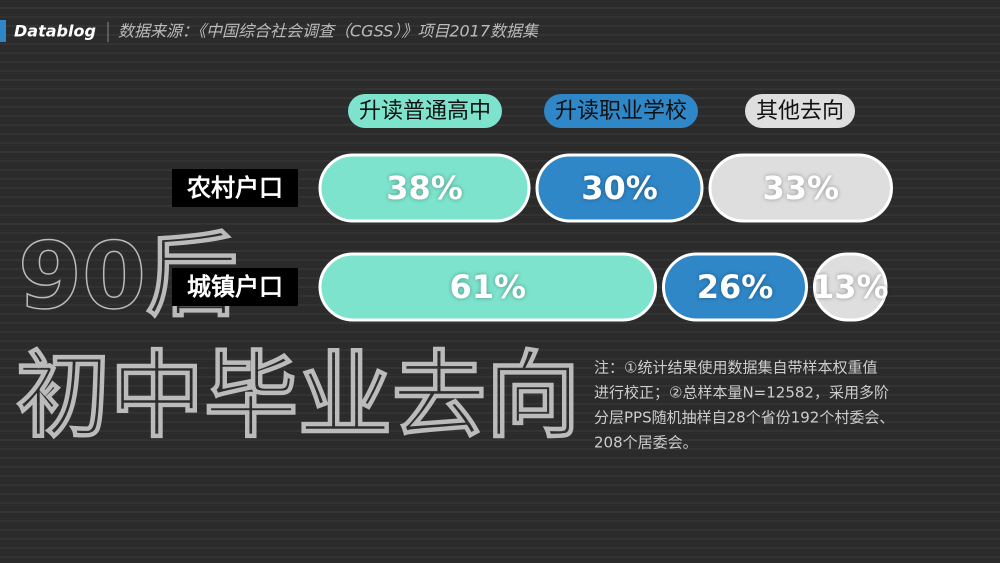 This screenshot has height=563, width=1000. I want to click on value-label: 38%, so click(424, 188).